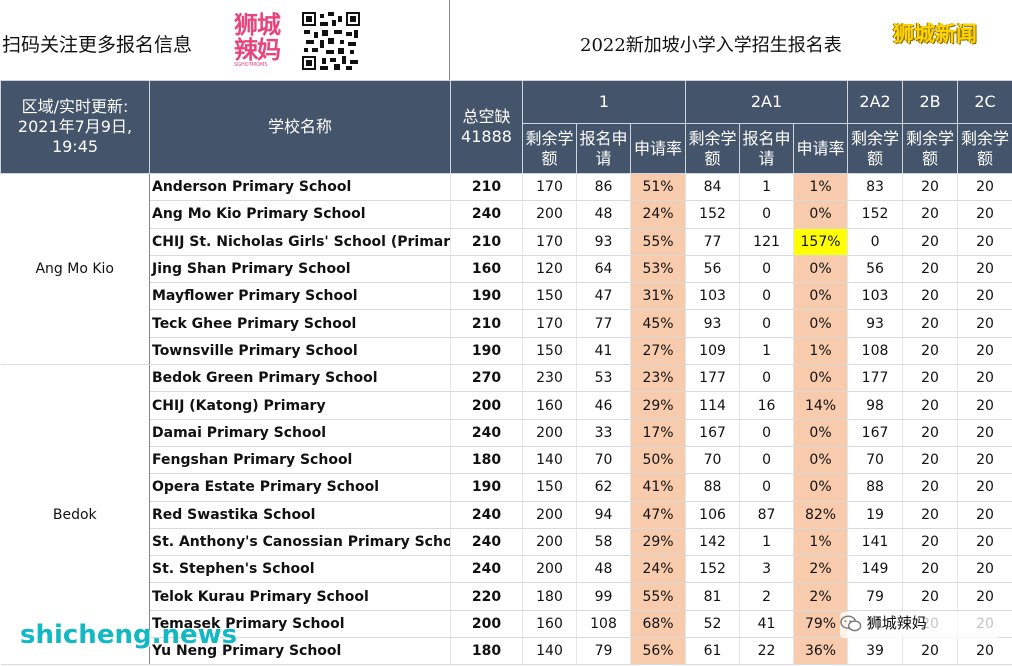 Image resolution: width=1012 pixels, height=666 pixels. Describe the element at coordinates (603, 460) in the screenshot. I see `p1-applied-cell: 70` at that location.